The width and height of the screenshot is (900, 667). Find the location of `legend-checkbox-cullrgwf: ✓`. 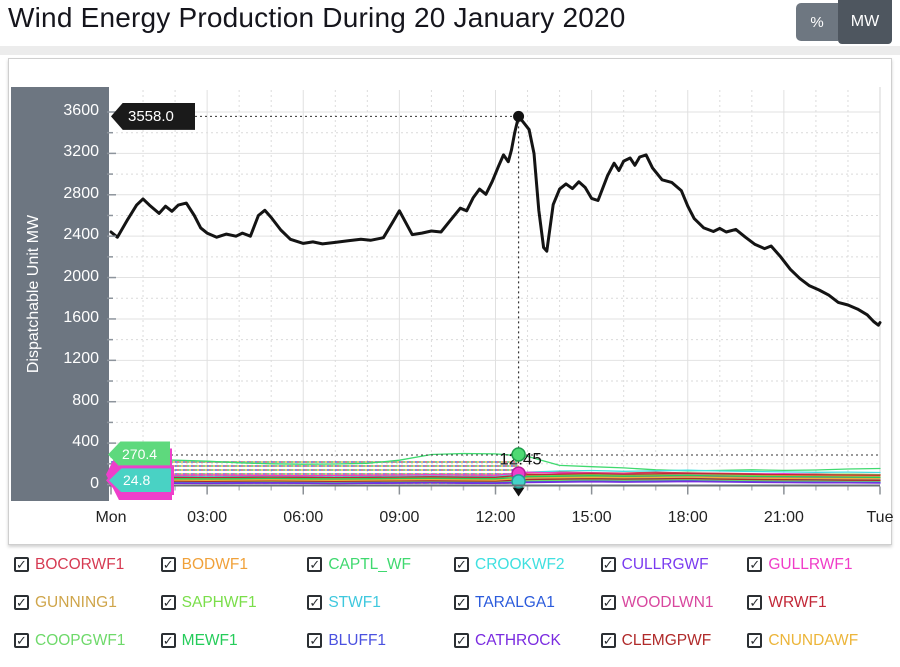

legend-checkbox-cullrgwf: ✓ is located at coordinates (608, 564).